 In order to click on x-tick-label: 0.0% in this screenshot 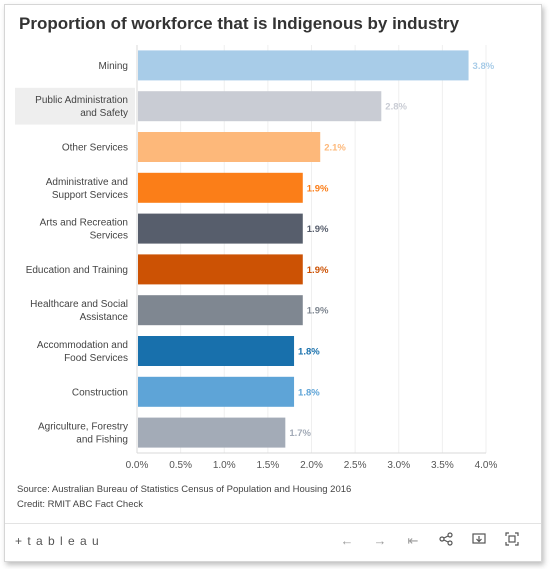, I will do `click(137, 465)`.